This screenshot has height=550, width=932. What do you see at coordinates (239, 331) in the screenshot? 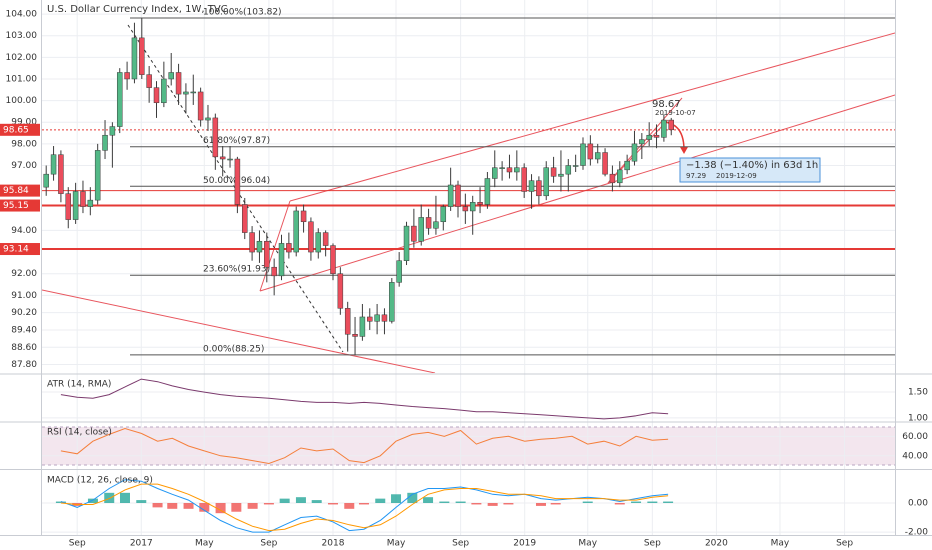
I see `trend-line` at bounding box center [239, 331].